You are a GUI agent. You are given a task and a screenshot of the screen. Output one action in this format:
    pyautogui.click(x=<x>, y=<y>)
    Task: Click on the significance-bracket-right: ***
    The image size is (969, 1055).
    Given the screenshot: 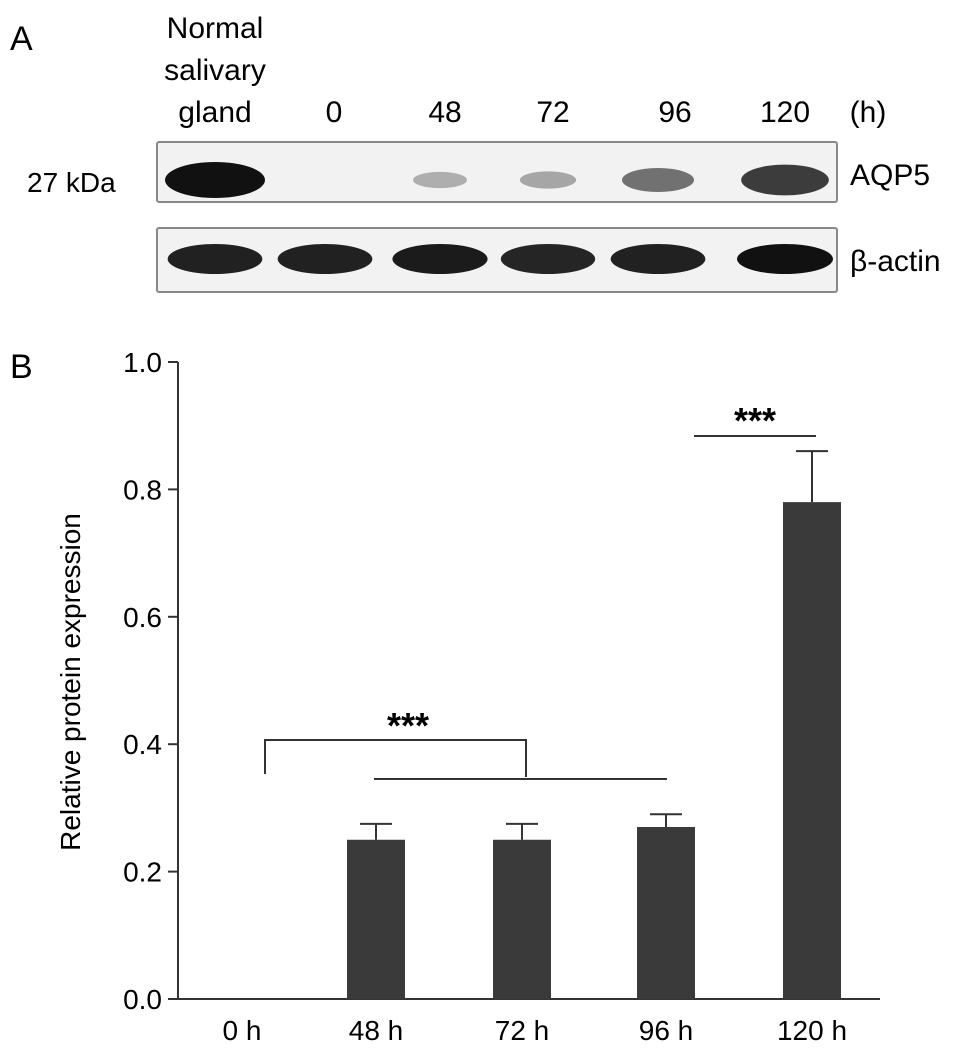 What is the action you would take?
    pyautogui.click(x=755, y=420)
    